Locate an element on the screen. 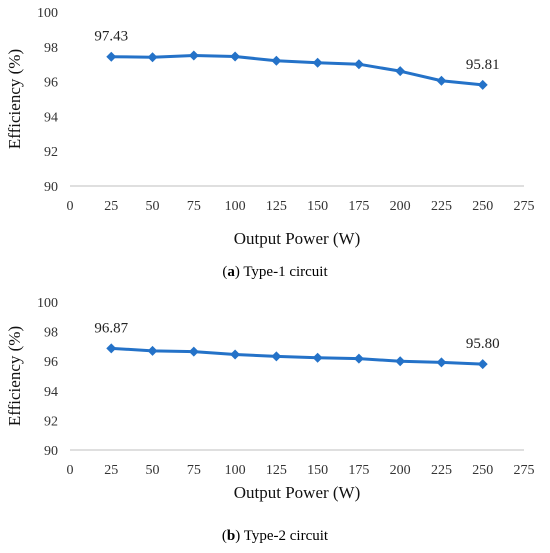 This screenshot has height=553, width=550. caption-b: (b) Type-2 circuit is located at coordinates (275, 536).